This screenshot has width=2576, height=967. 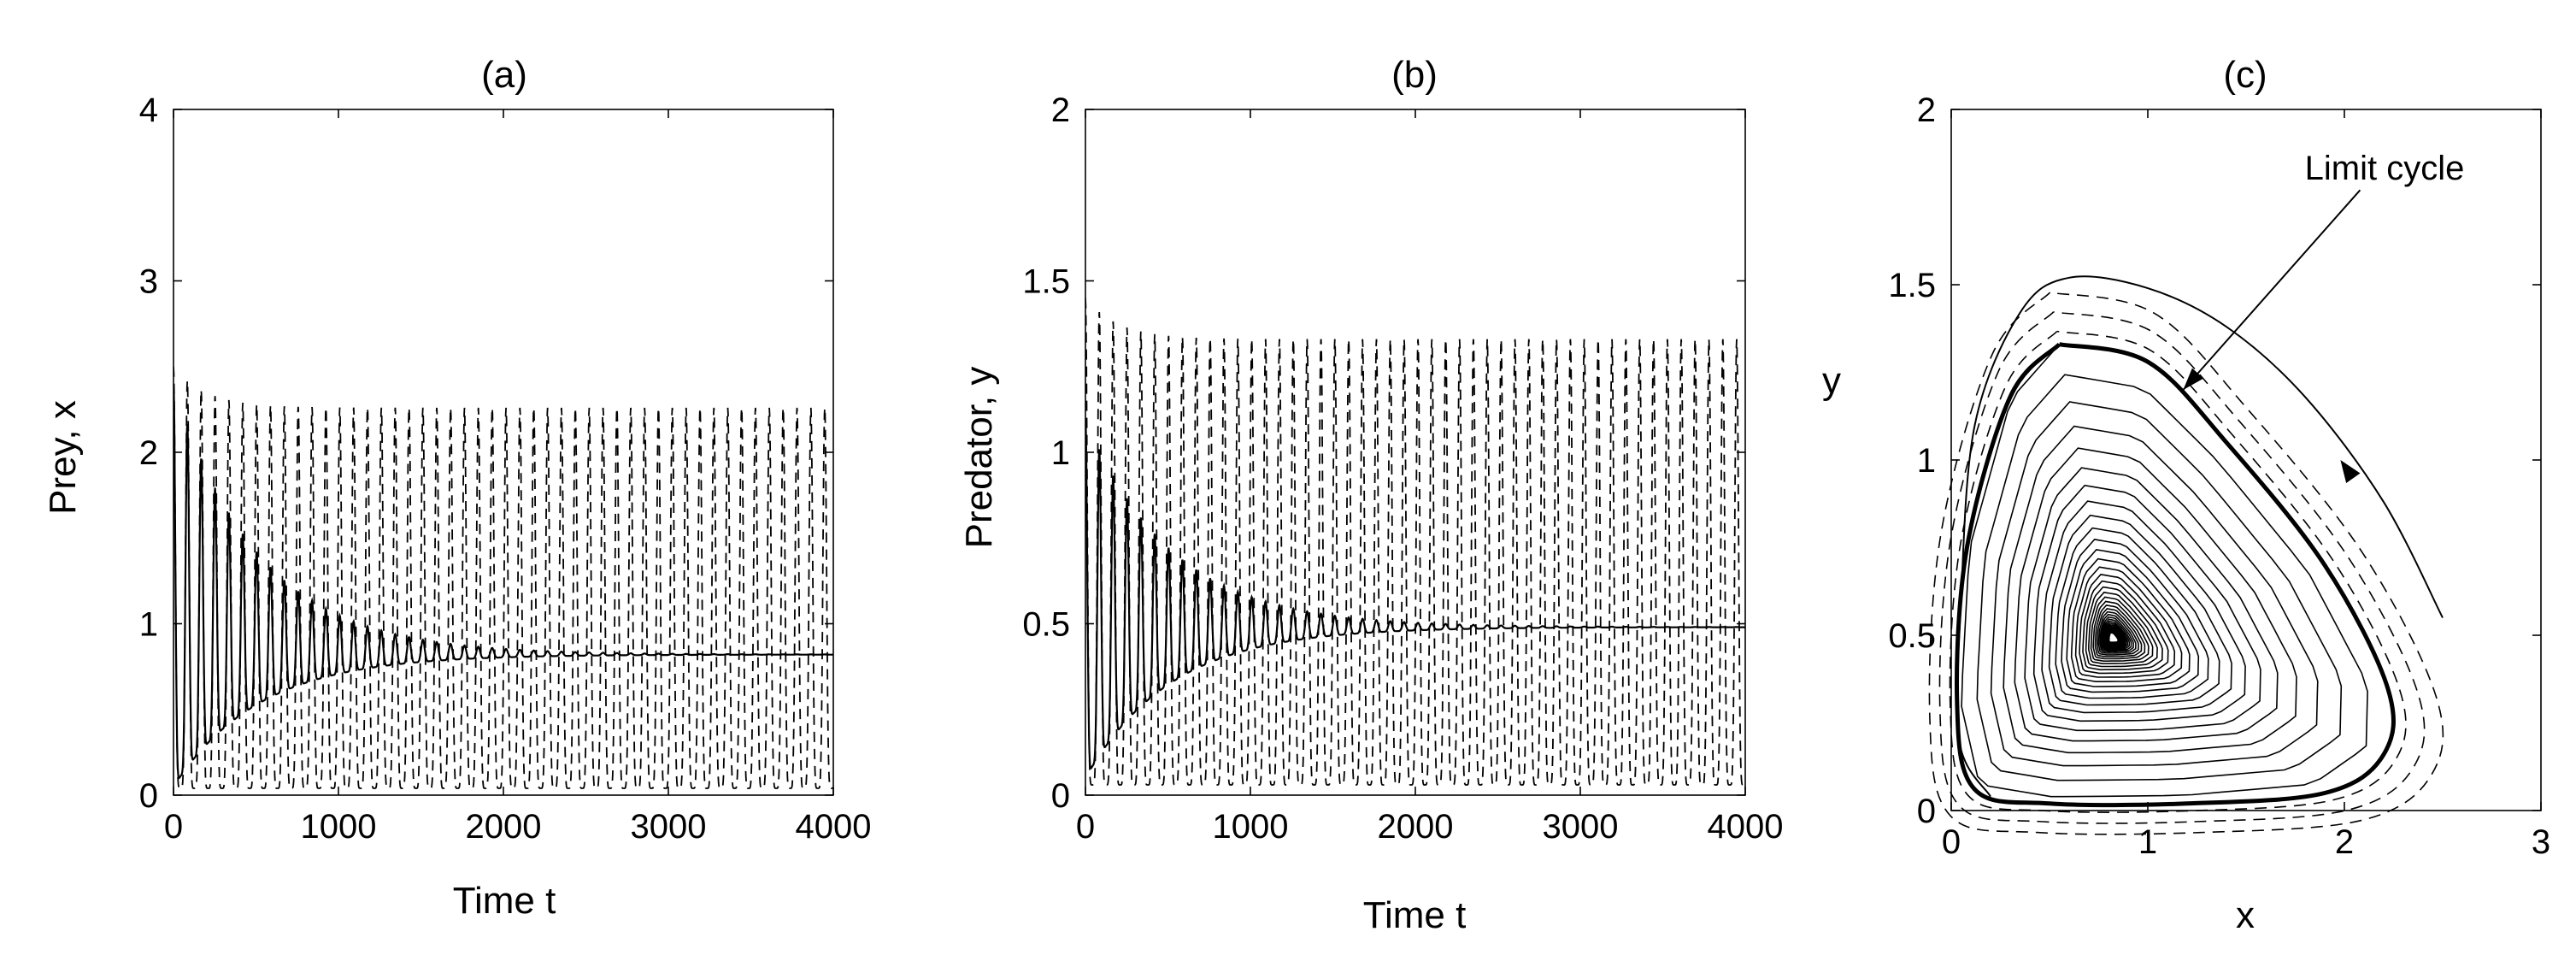 I want to click on outer-trajectory, so click(x=2200, y=536).